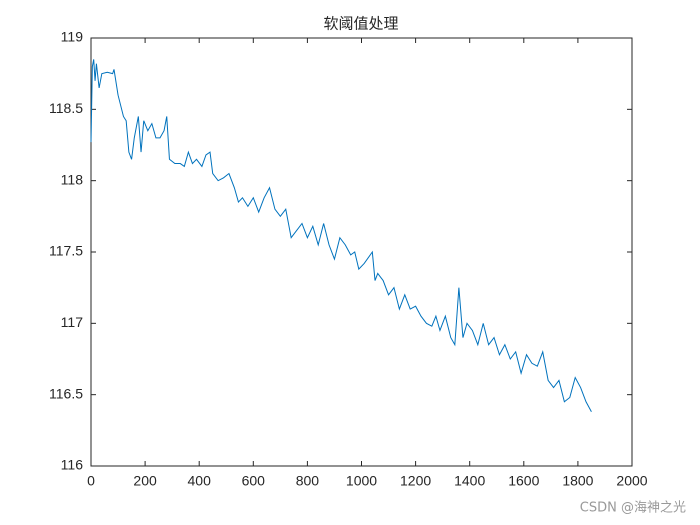 This screenshot has width=700, height=525. I want to click on y-tick-label: 118.5, so click(66, 108).